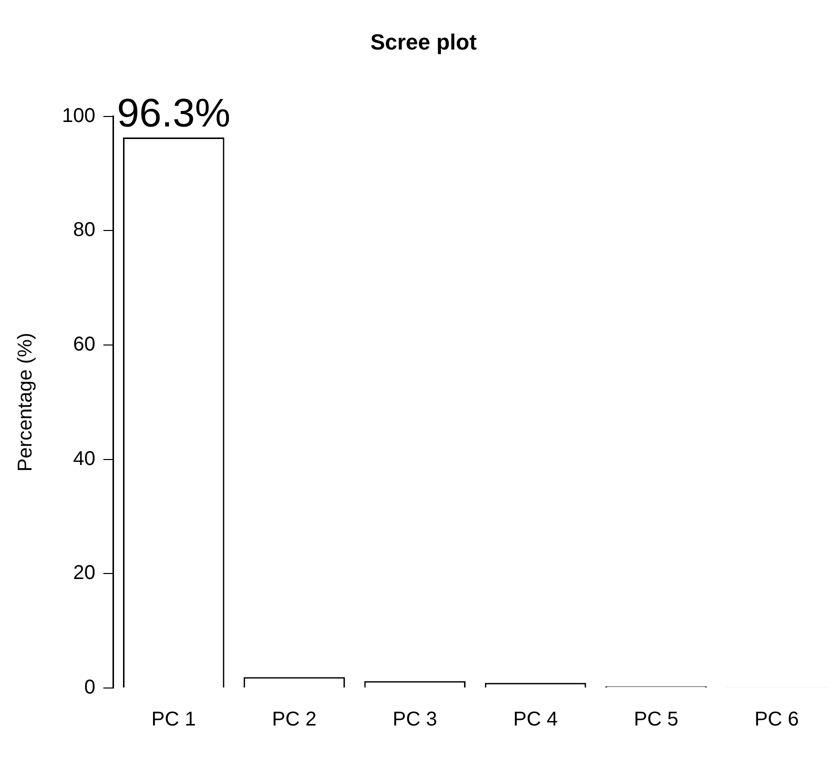 This screenshot has width=837, height=762. I want to click on y-tick-label: 100, so click(79, 115).